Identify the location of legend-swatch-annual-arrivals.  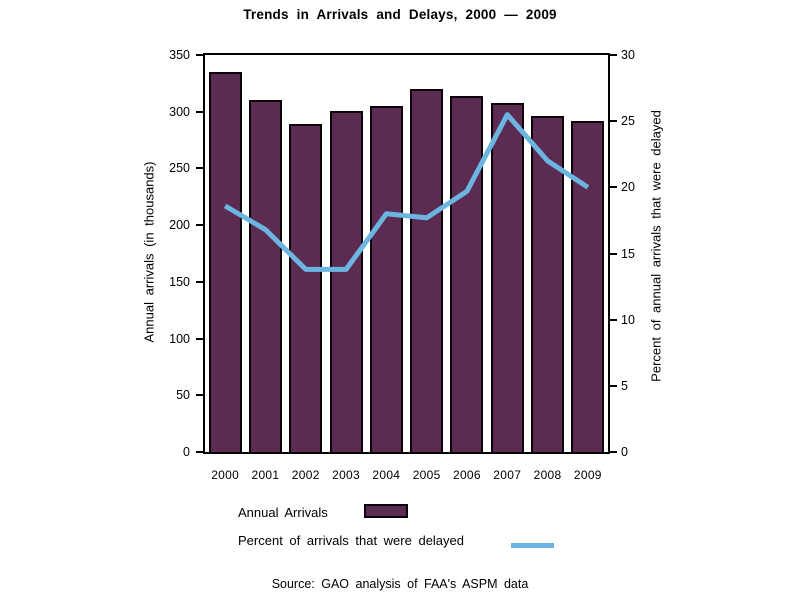
(386, 511).